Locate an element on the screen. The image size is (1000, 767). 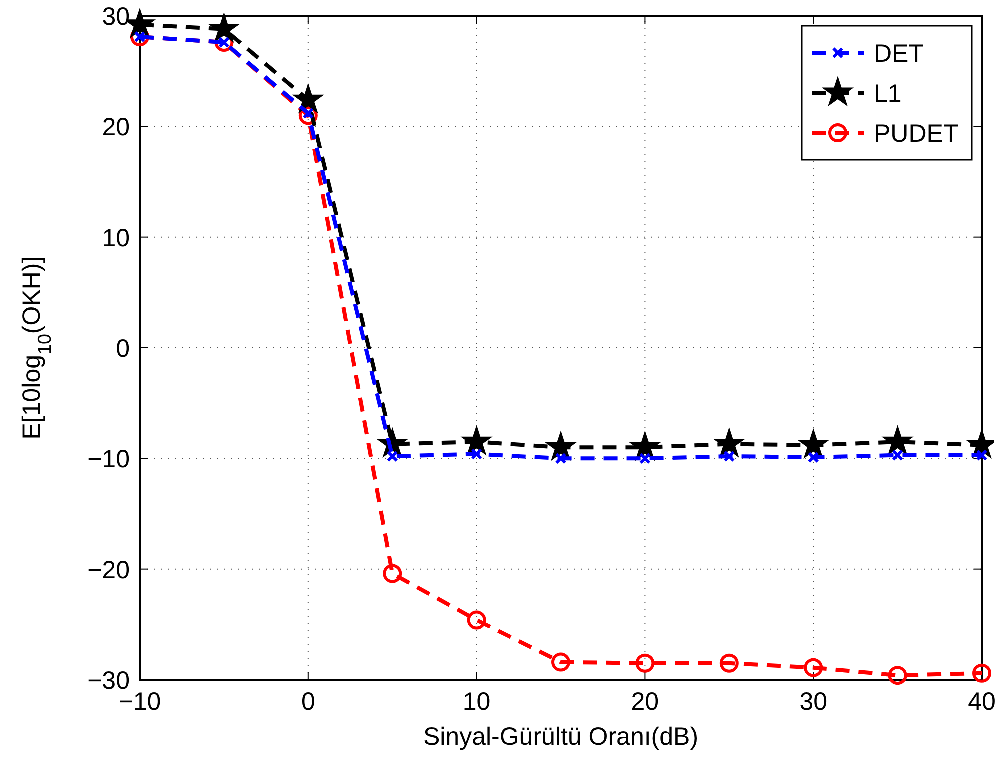
x-tick-label: 30 is located at coordinates (814, 702).